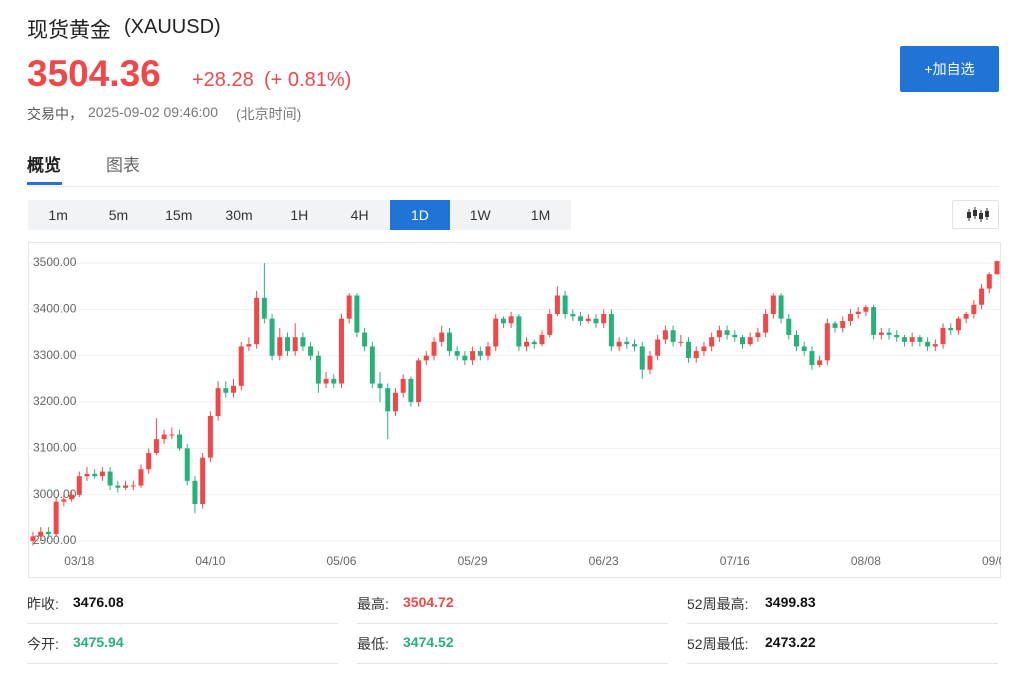  What do you see at coordinates (239, 215) in the screenshot?
I see `period-button: 30m` at bounding box center [239, 215].